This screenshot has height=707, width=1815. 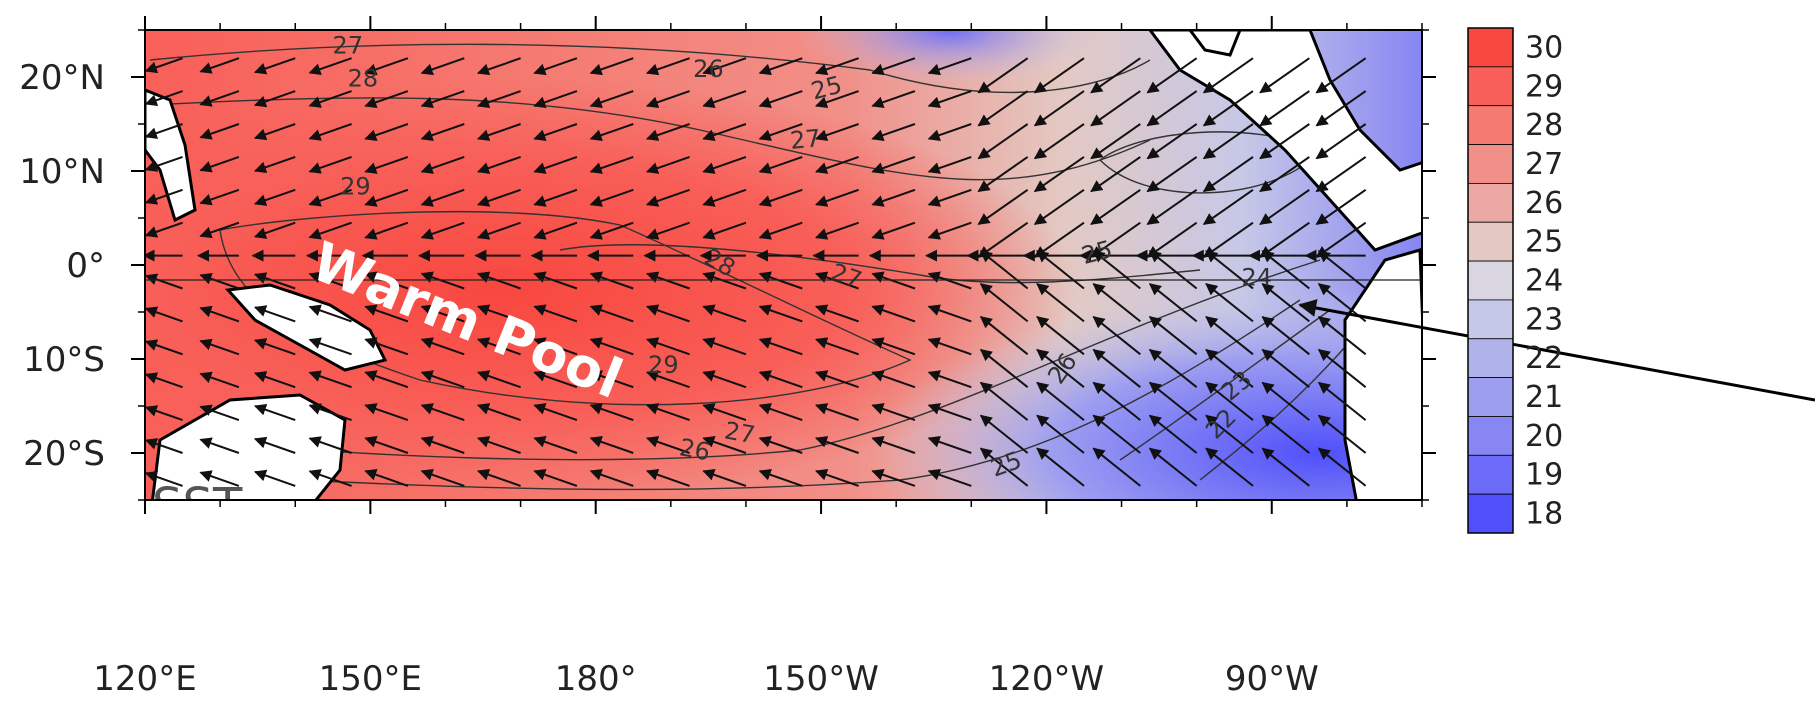 What do you see at coordinates (739, 432) in the screenshot?
I see `contour-label: 27` at bounding box center [739, 432].